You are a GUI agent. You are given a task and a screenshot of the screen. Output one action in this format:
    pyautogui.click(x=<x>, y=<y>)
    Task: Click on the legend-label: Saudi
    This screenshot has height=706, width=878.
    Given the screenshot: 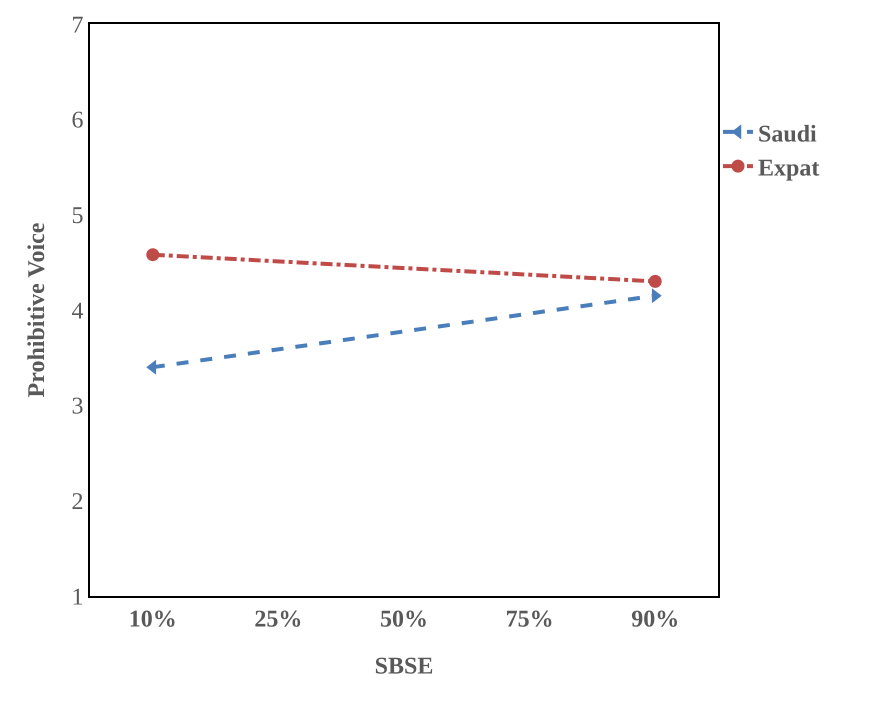 What is the action you would take?
    pyautogui.click(x=788, y=134)
    